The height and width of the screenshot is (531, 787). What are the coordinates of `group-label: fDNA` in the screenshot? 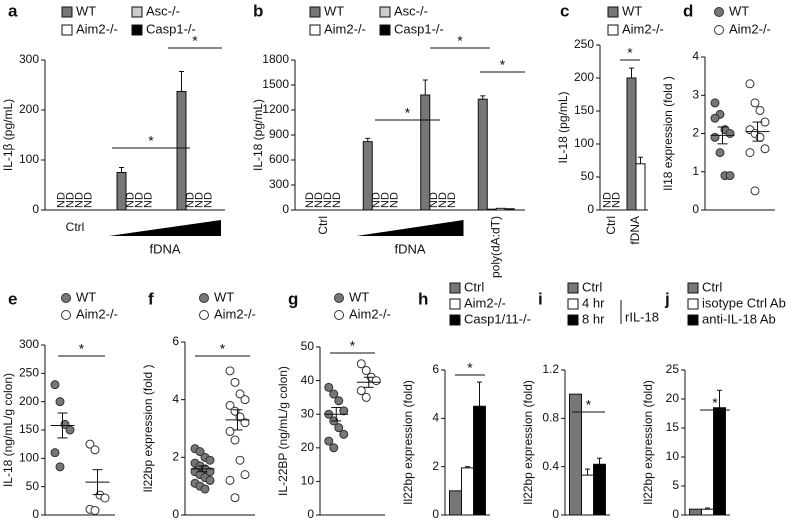 It's located at (164, 248).